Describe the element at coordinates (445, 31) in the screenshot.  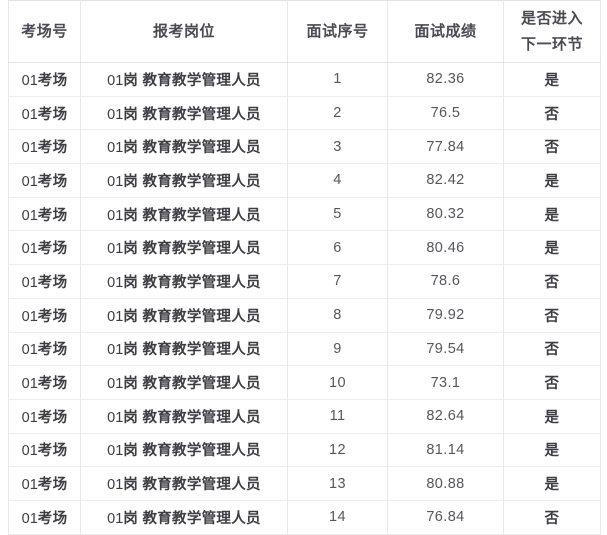
I see `column-header-score-line-1: 面试成绩` at that location.